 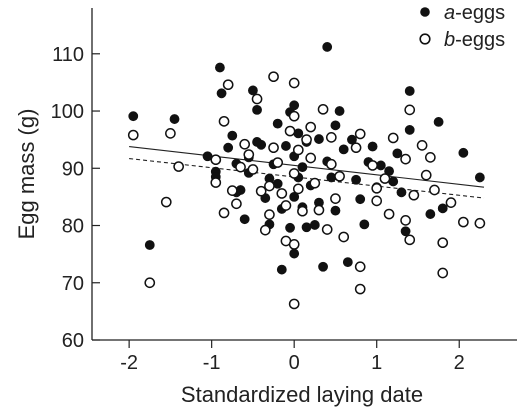 I want to click on y-tick-label: 110, so click(x=68, y=55).